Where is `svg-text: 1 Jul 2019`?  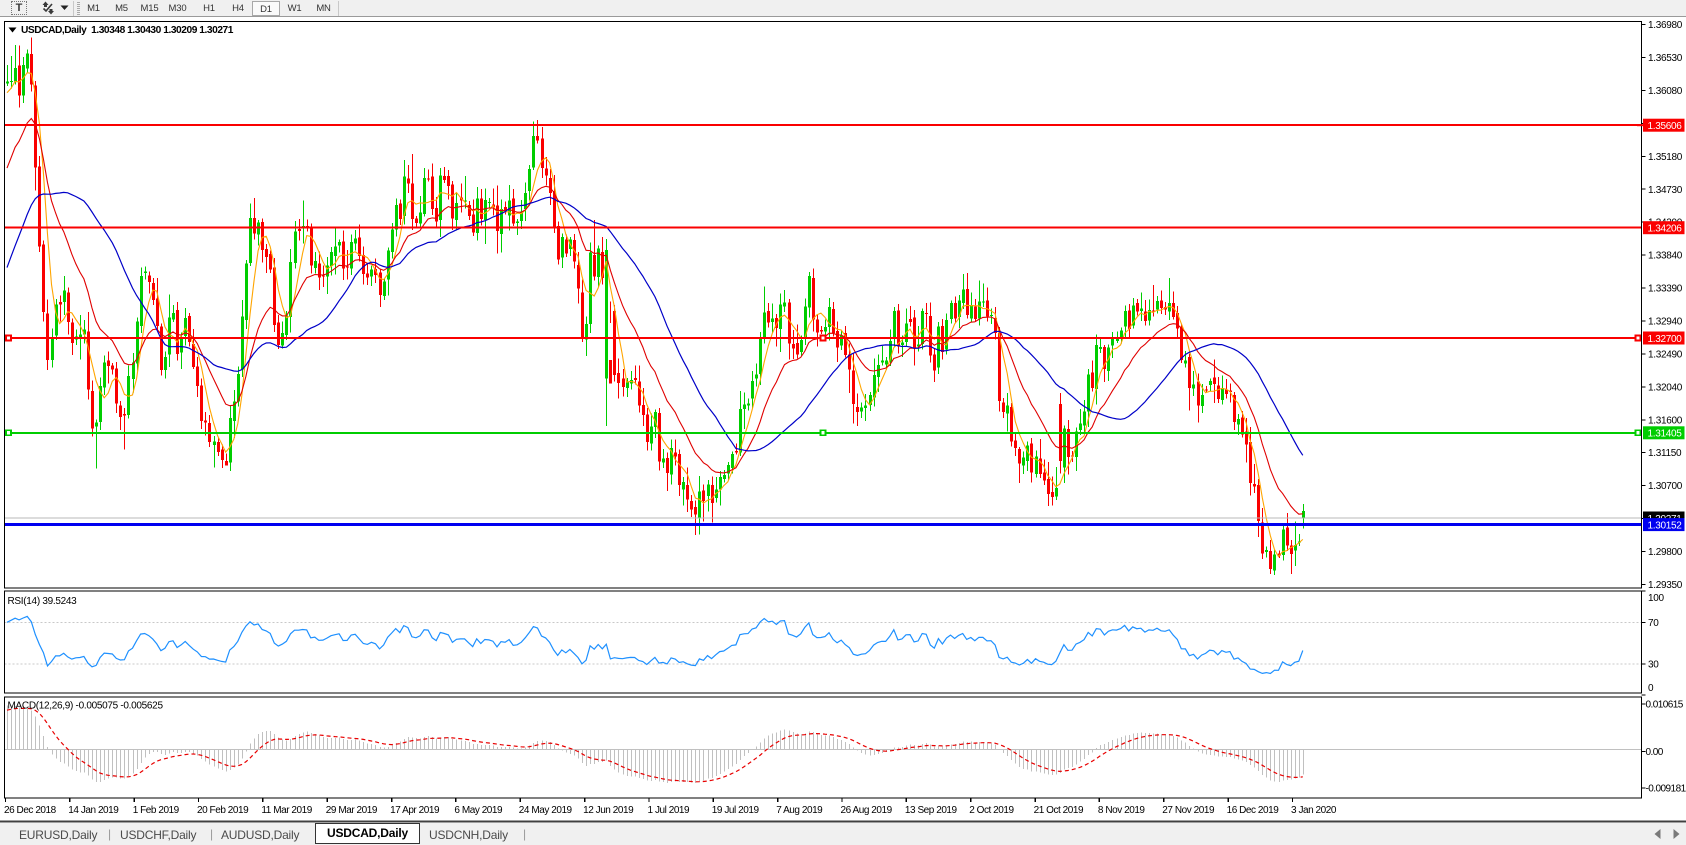
svg-text: 1 Jul 2019 is located at coordinates (669, 810).